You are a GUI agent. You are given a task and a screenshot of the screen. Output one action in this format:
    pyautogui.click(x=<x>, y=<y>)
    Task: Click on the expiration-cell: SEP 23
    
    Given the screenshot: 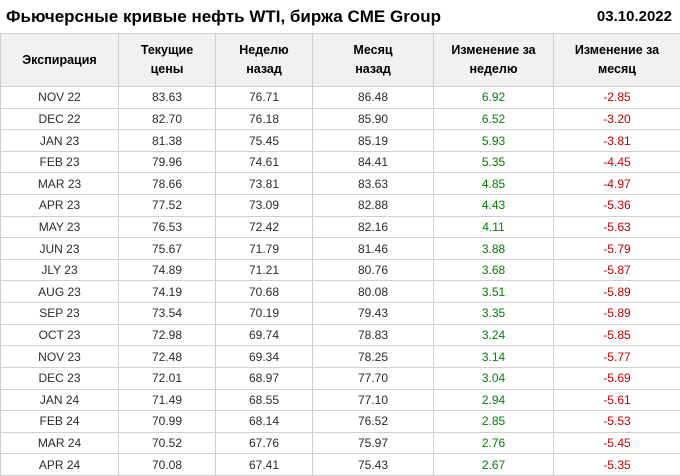 What is the action you would take?
    pyautogui.click(x=59, y=313)
    